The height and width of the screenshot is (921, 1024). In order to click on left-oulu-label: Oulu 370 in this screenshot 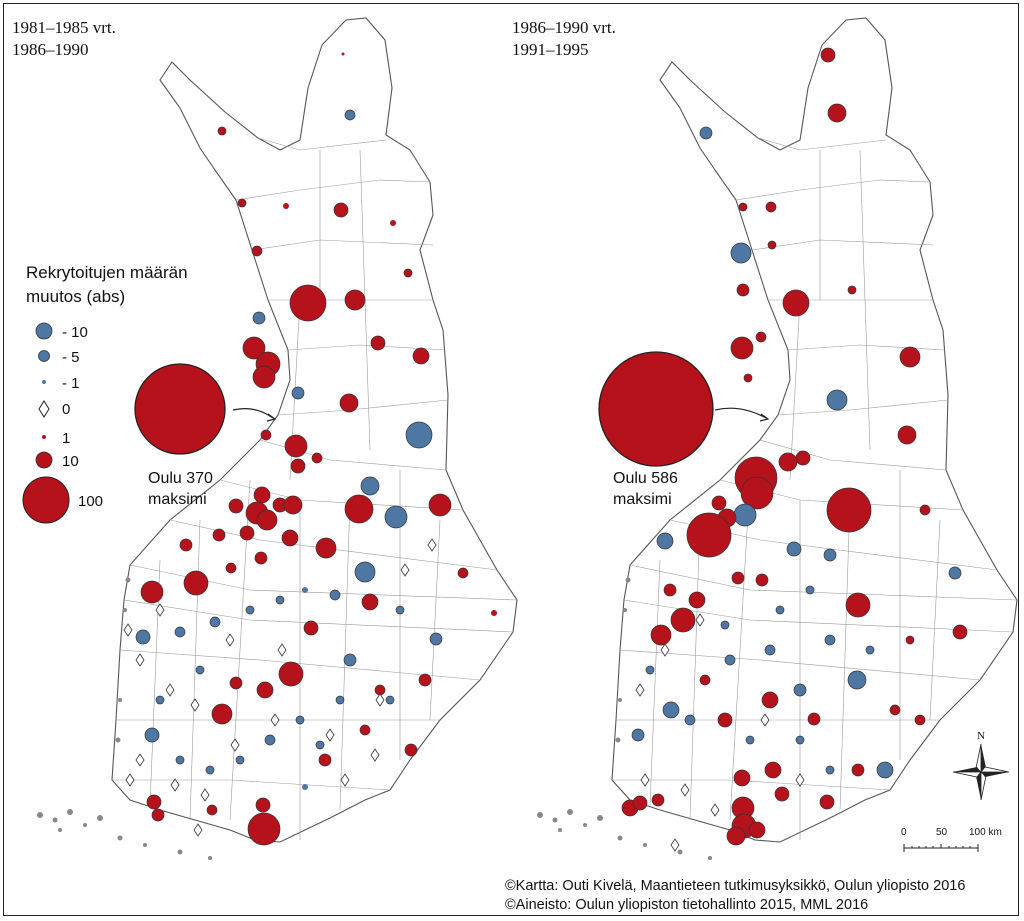, I will do `click(180, 478)`.